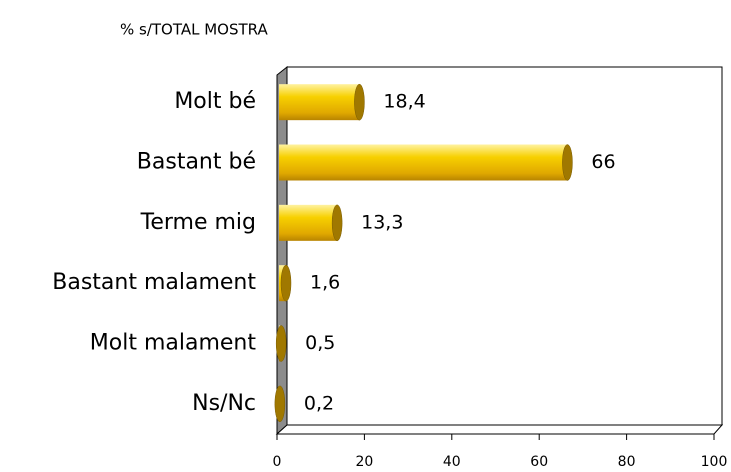 The width and height of the screenshot is (731, 472). What do you see at coordinates (539, 462) in the screenshot?
I see `x-tick-label: 60` at bounding box center [539, 462].